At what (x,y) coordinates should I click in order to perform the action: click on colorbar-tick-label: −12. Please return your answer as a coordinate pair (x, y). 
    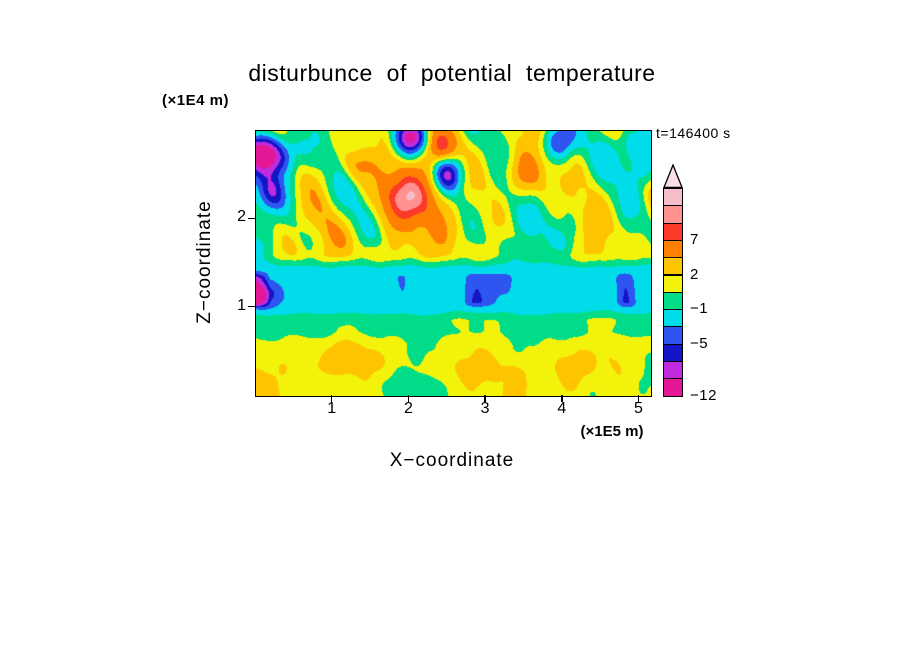
    Looking at the image, I should click on (703, 395).